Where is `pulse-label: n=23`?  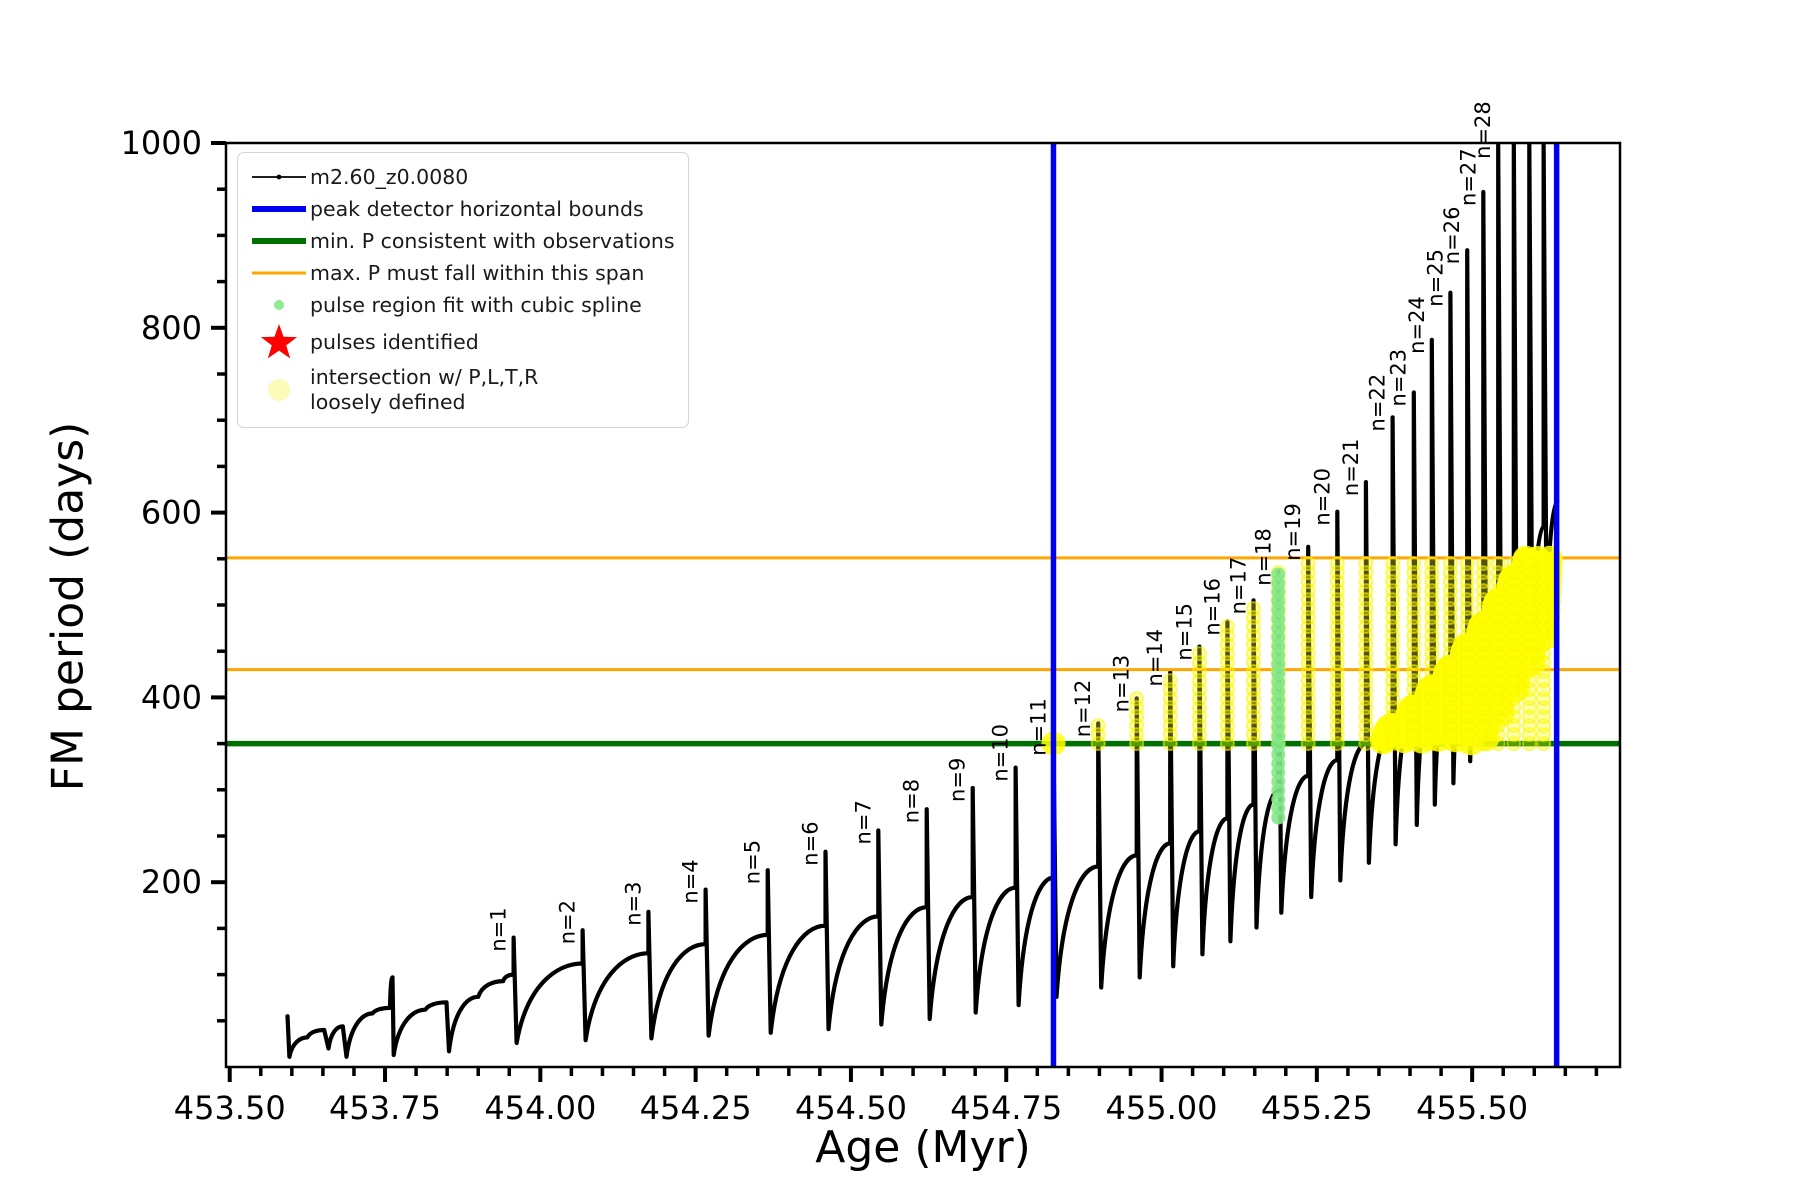
pulse-label: n=23 is located at coordinates (1399, 378).